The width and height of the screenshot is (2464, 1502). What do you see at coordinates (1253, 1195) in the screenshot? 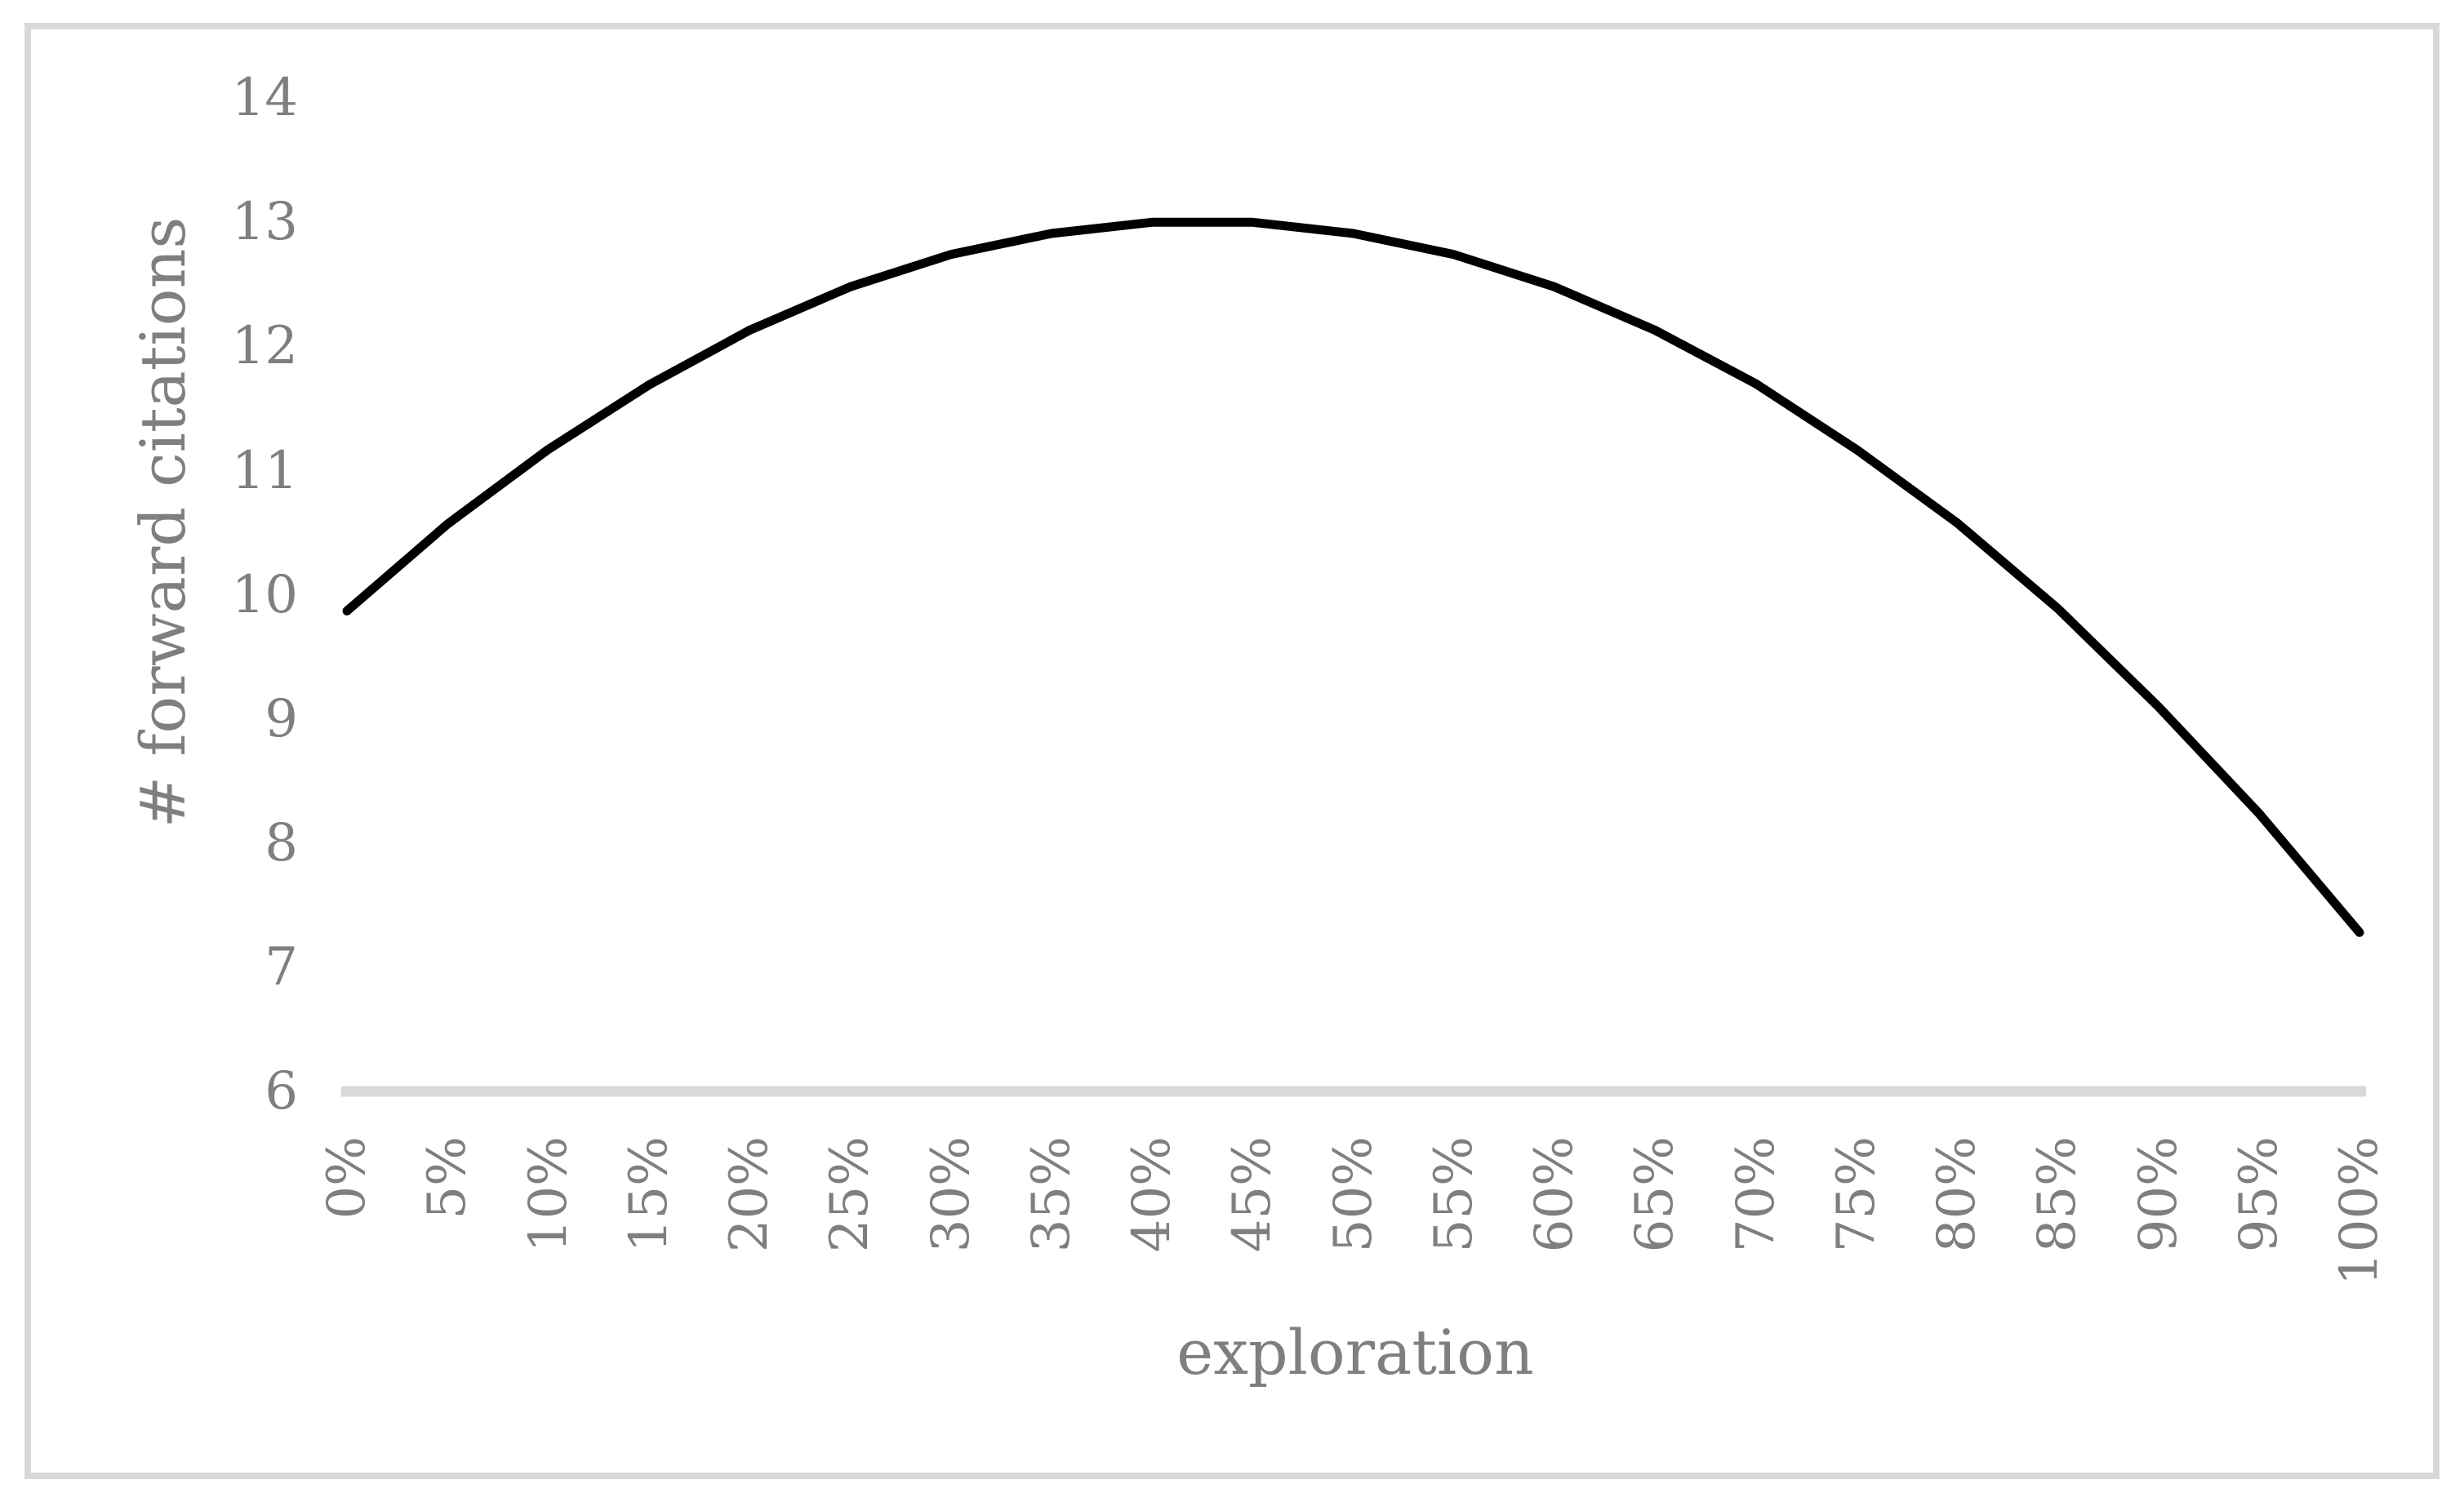
I see `x-tick-label-text: 45%` at bounding box center [1253, 1195].